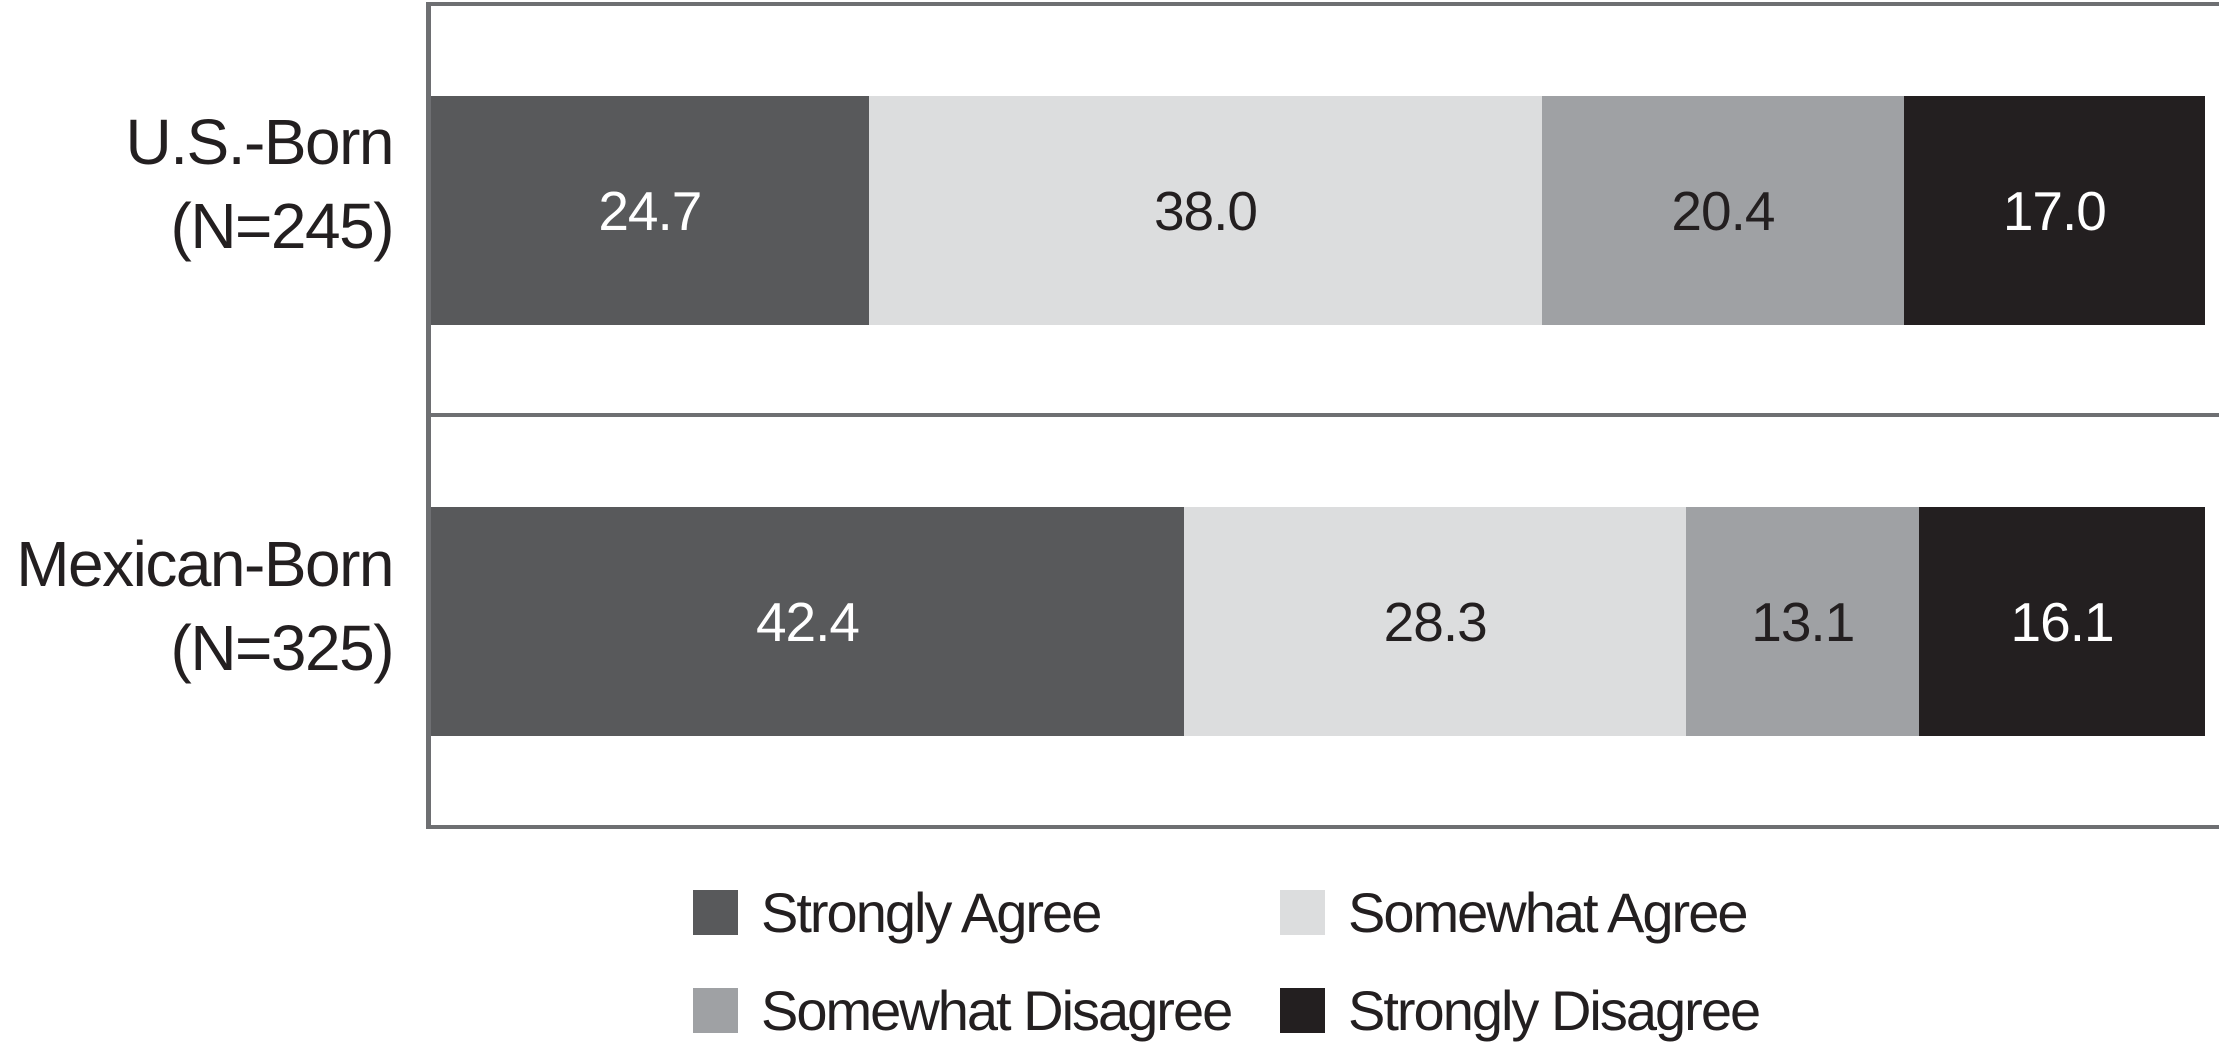  I want to click on legend-item-somewhat-disagree: Somewhat Disagree, so click(963, 1010).